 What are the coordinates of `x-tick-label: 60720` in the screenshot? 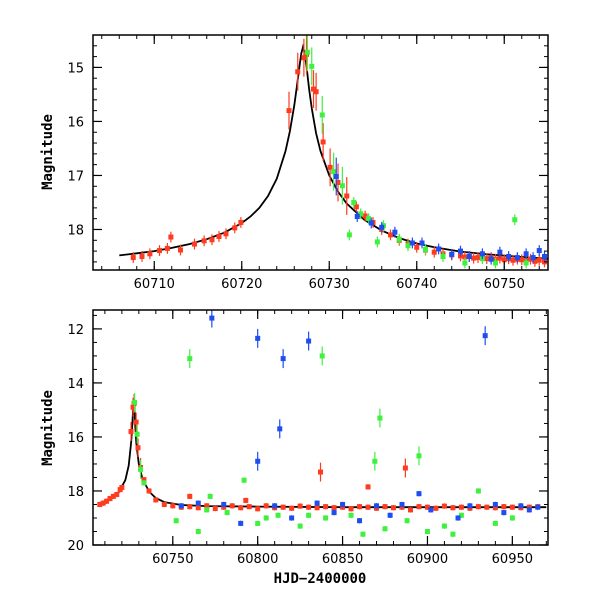 It's located at (241, 284).